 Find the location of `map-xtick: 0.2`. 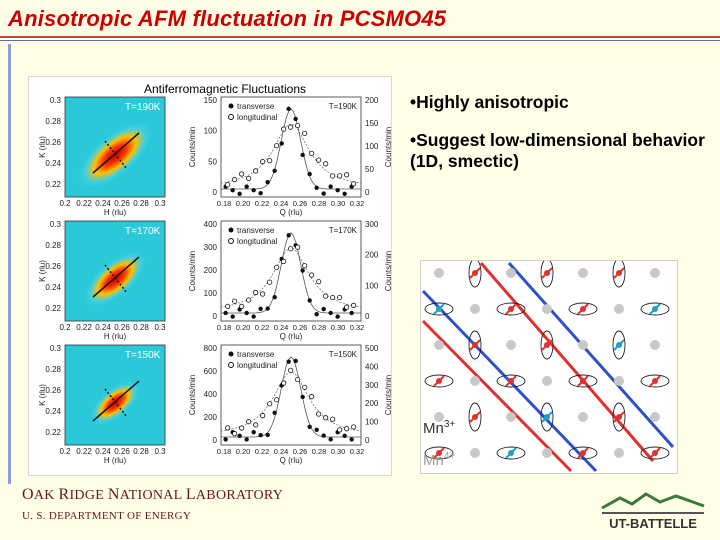

map-xtick: 0.2 is located at coordinates (65, 451).